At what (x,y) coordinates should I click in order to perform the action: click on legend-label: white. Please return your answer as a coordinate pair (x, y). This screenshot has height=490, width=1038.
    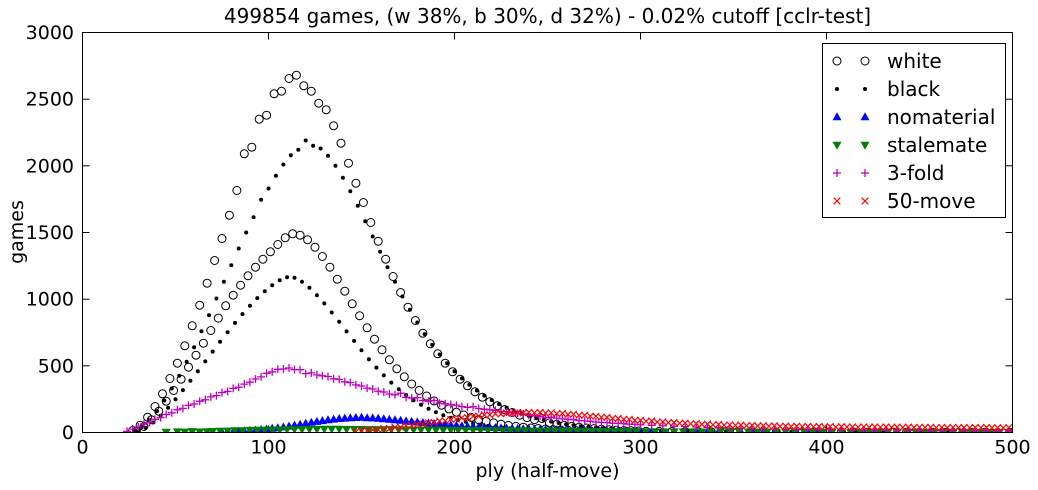
    Looking at the image, I should click on (914, 61).